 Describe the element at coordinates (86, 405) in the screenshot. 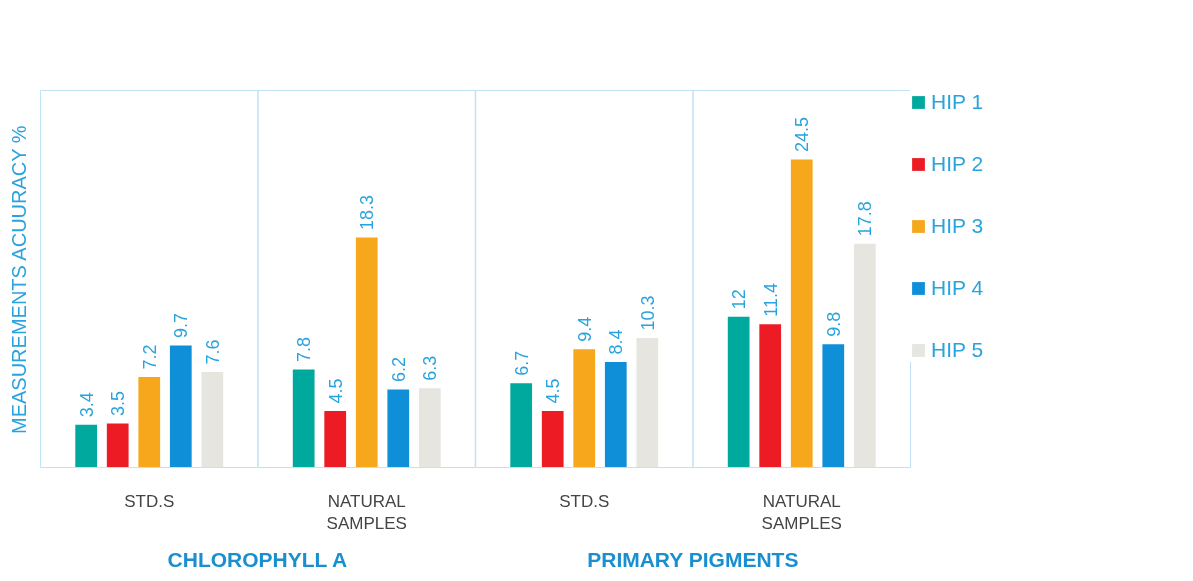

I see `data-label: 3.4` at that location.